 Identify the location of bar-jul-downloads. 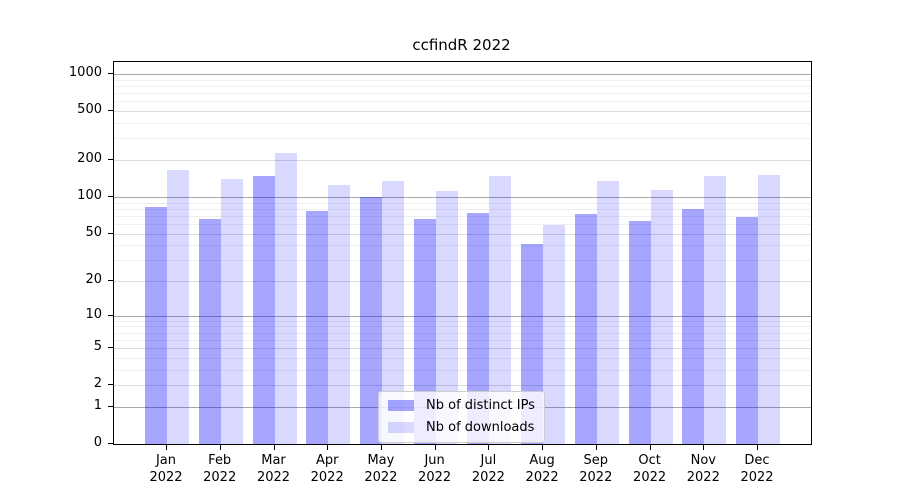
(500, 309).